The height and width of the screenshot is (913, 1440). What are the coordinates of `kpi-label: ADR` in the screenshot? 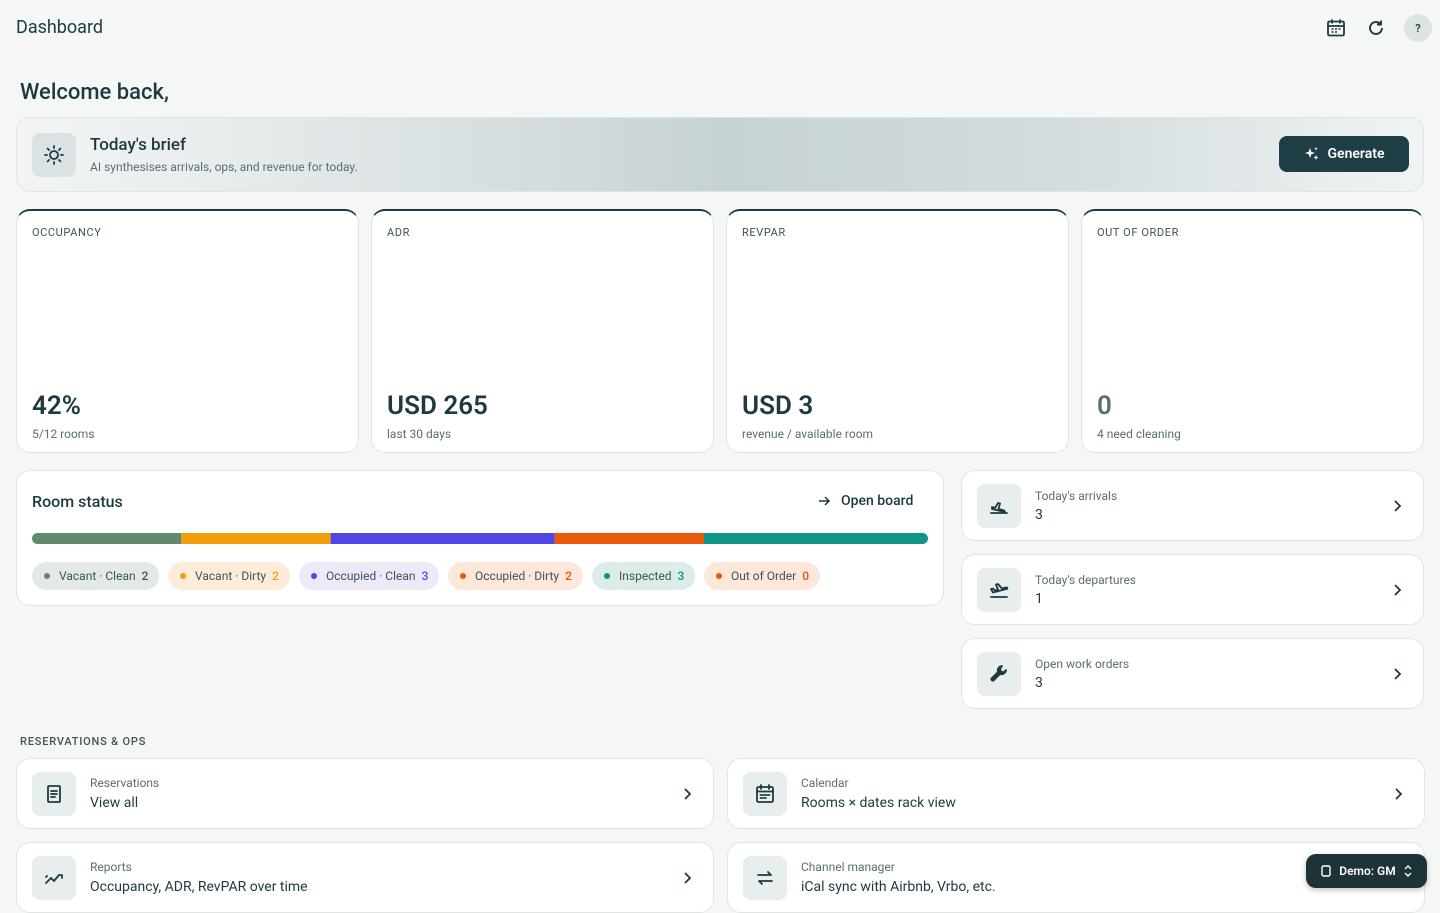 It's located at (398, 232).